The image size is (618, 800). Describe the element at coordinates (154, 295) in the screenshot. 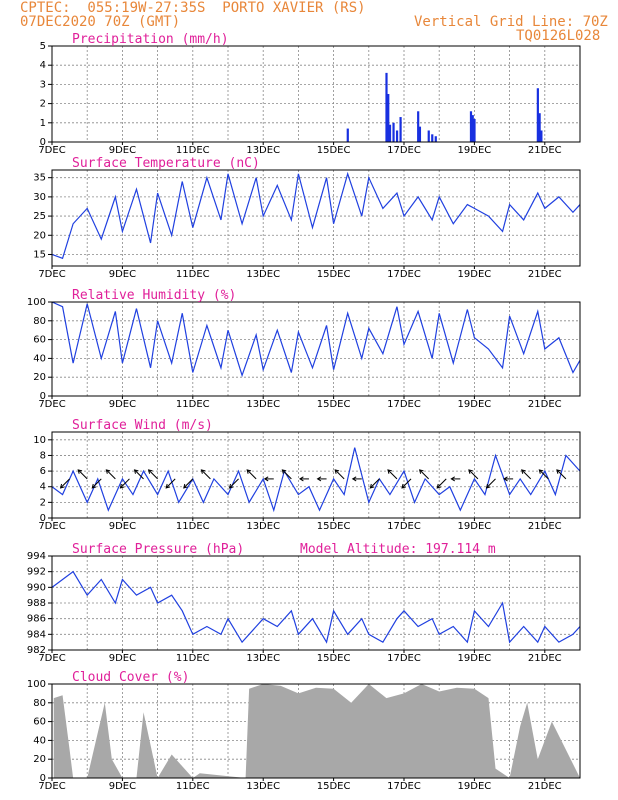

I see `panel-title: Relative Humidity (%)` at that location.